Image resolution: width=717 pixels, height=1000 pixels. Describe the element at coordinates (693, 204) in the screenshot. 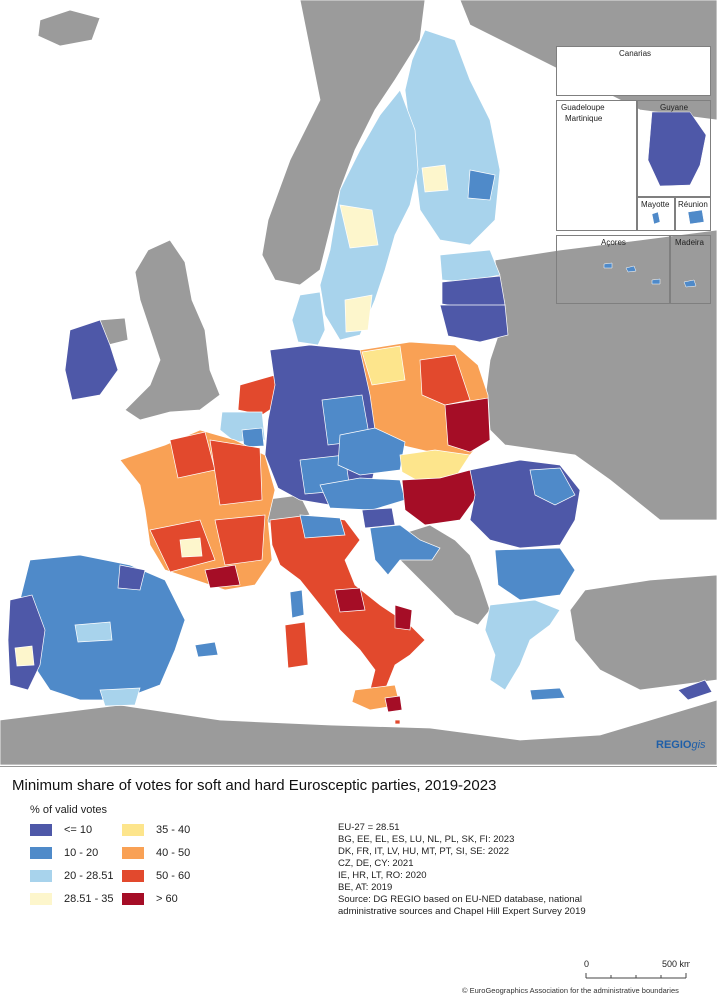

I see `inset-label-reunion: Réunion` at that location.